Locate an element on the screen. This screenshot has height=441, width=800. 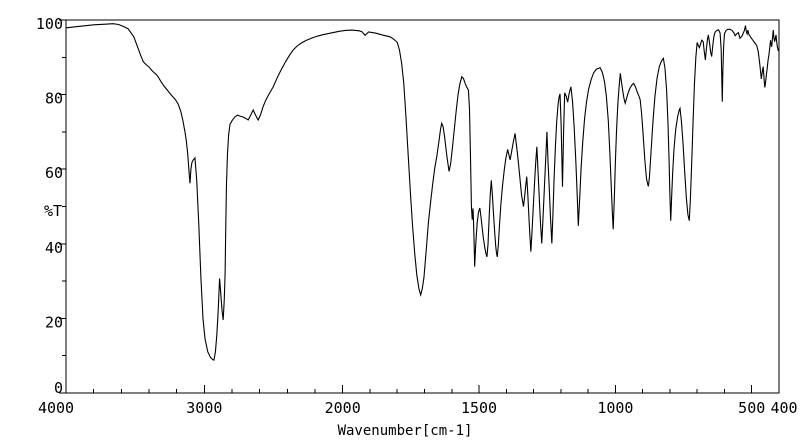
y-tick-label: 60 is located at coordinates (54, 173).